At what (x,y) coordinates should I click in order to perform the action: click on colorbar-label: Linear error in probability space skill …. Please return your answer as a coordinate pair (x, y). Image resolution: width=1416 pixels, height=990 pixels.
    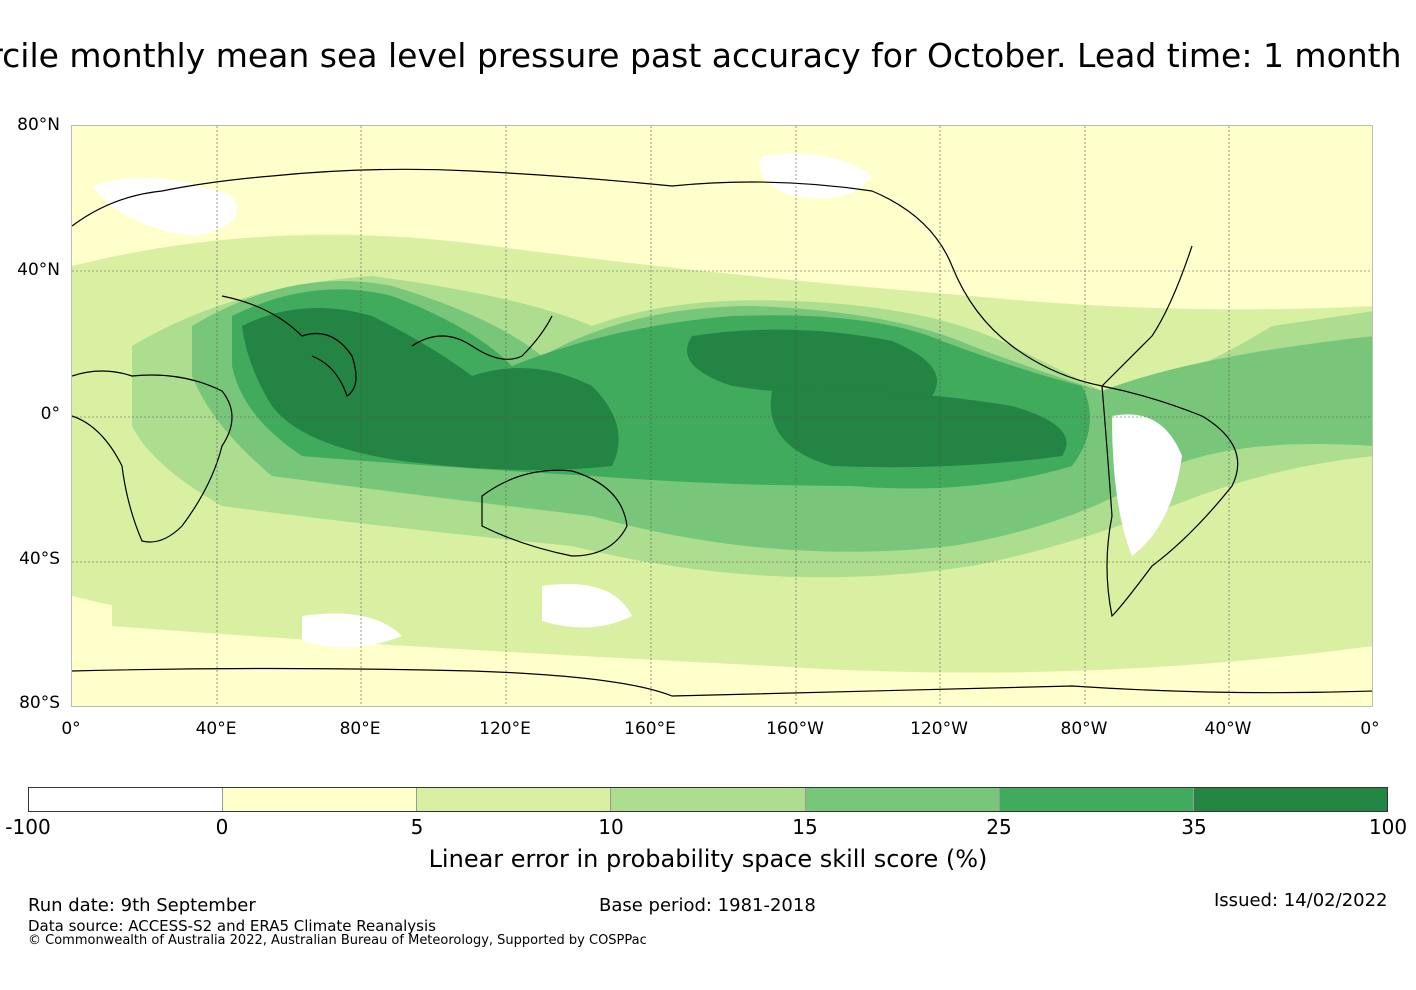
    Looking at the image, I should click on (708, 859).